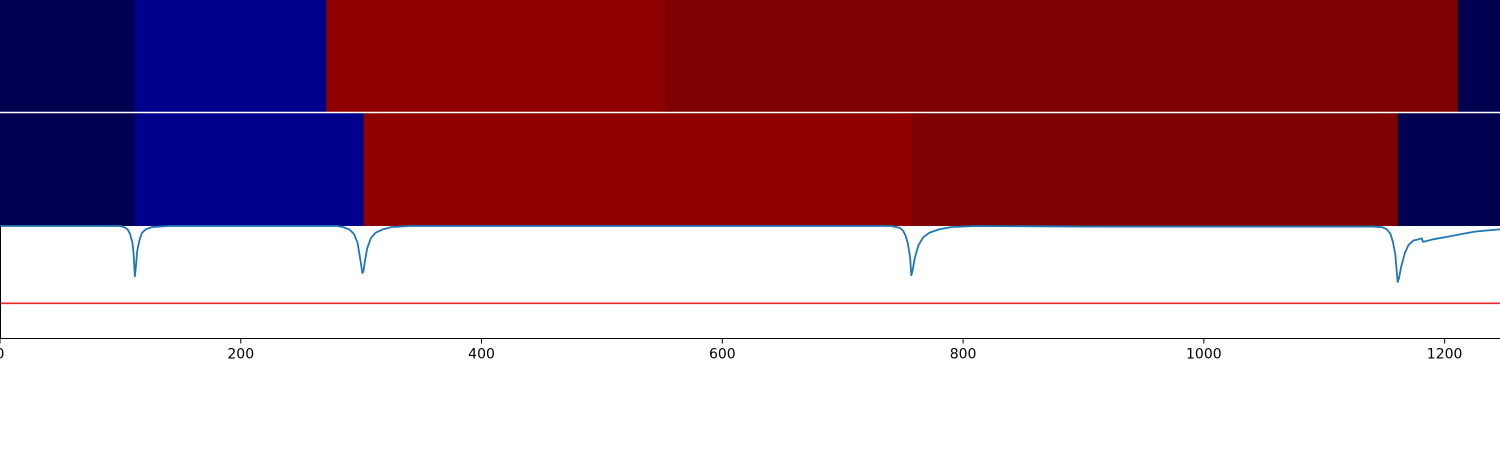 The width and height of the screenshot is (1500, 450). Describe the element at coordinates (481, 355) in the screenshot. I see `x-tick-label-400: 400` at that location.